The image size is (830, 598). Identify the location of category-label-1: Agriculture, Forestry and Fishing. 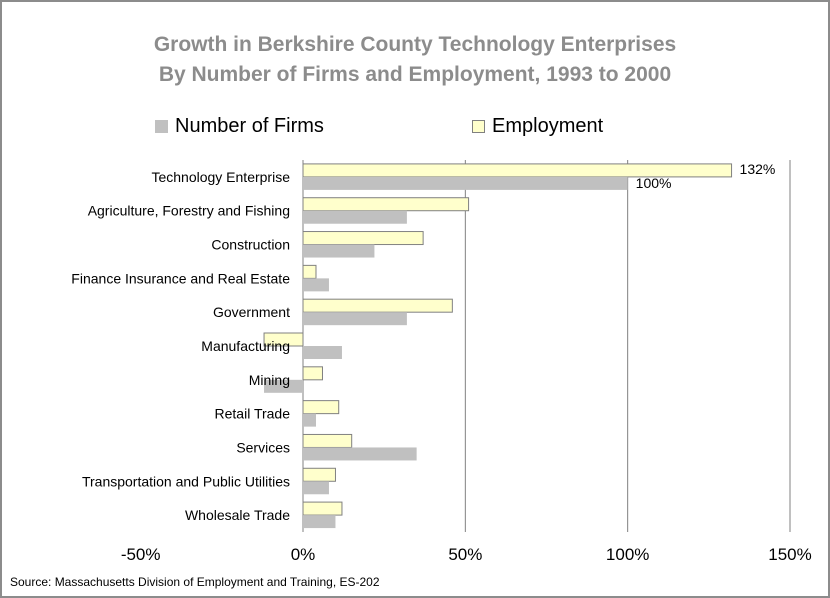
(189, 211).